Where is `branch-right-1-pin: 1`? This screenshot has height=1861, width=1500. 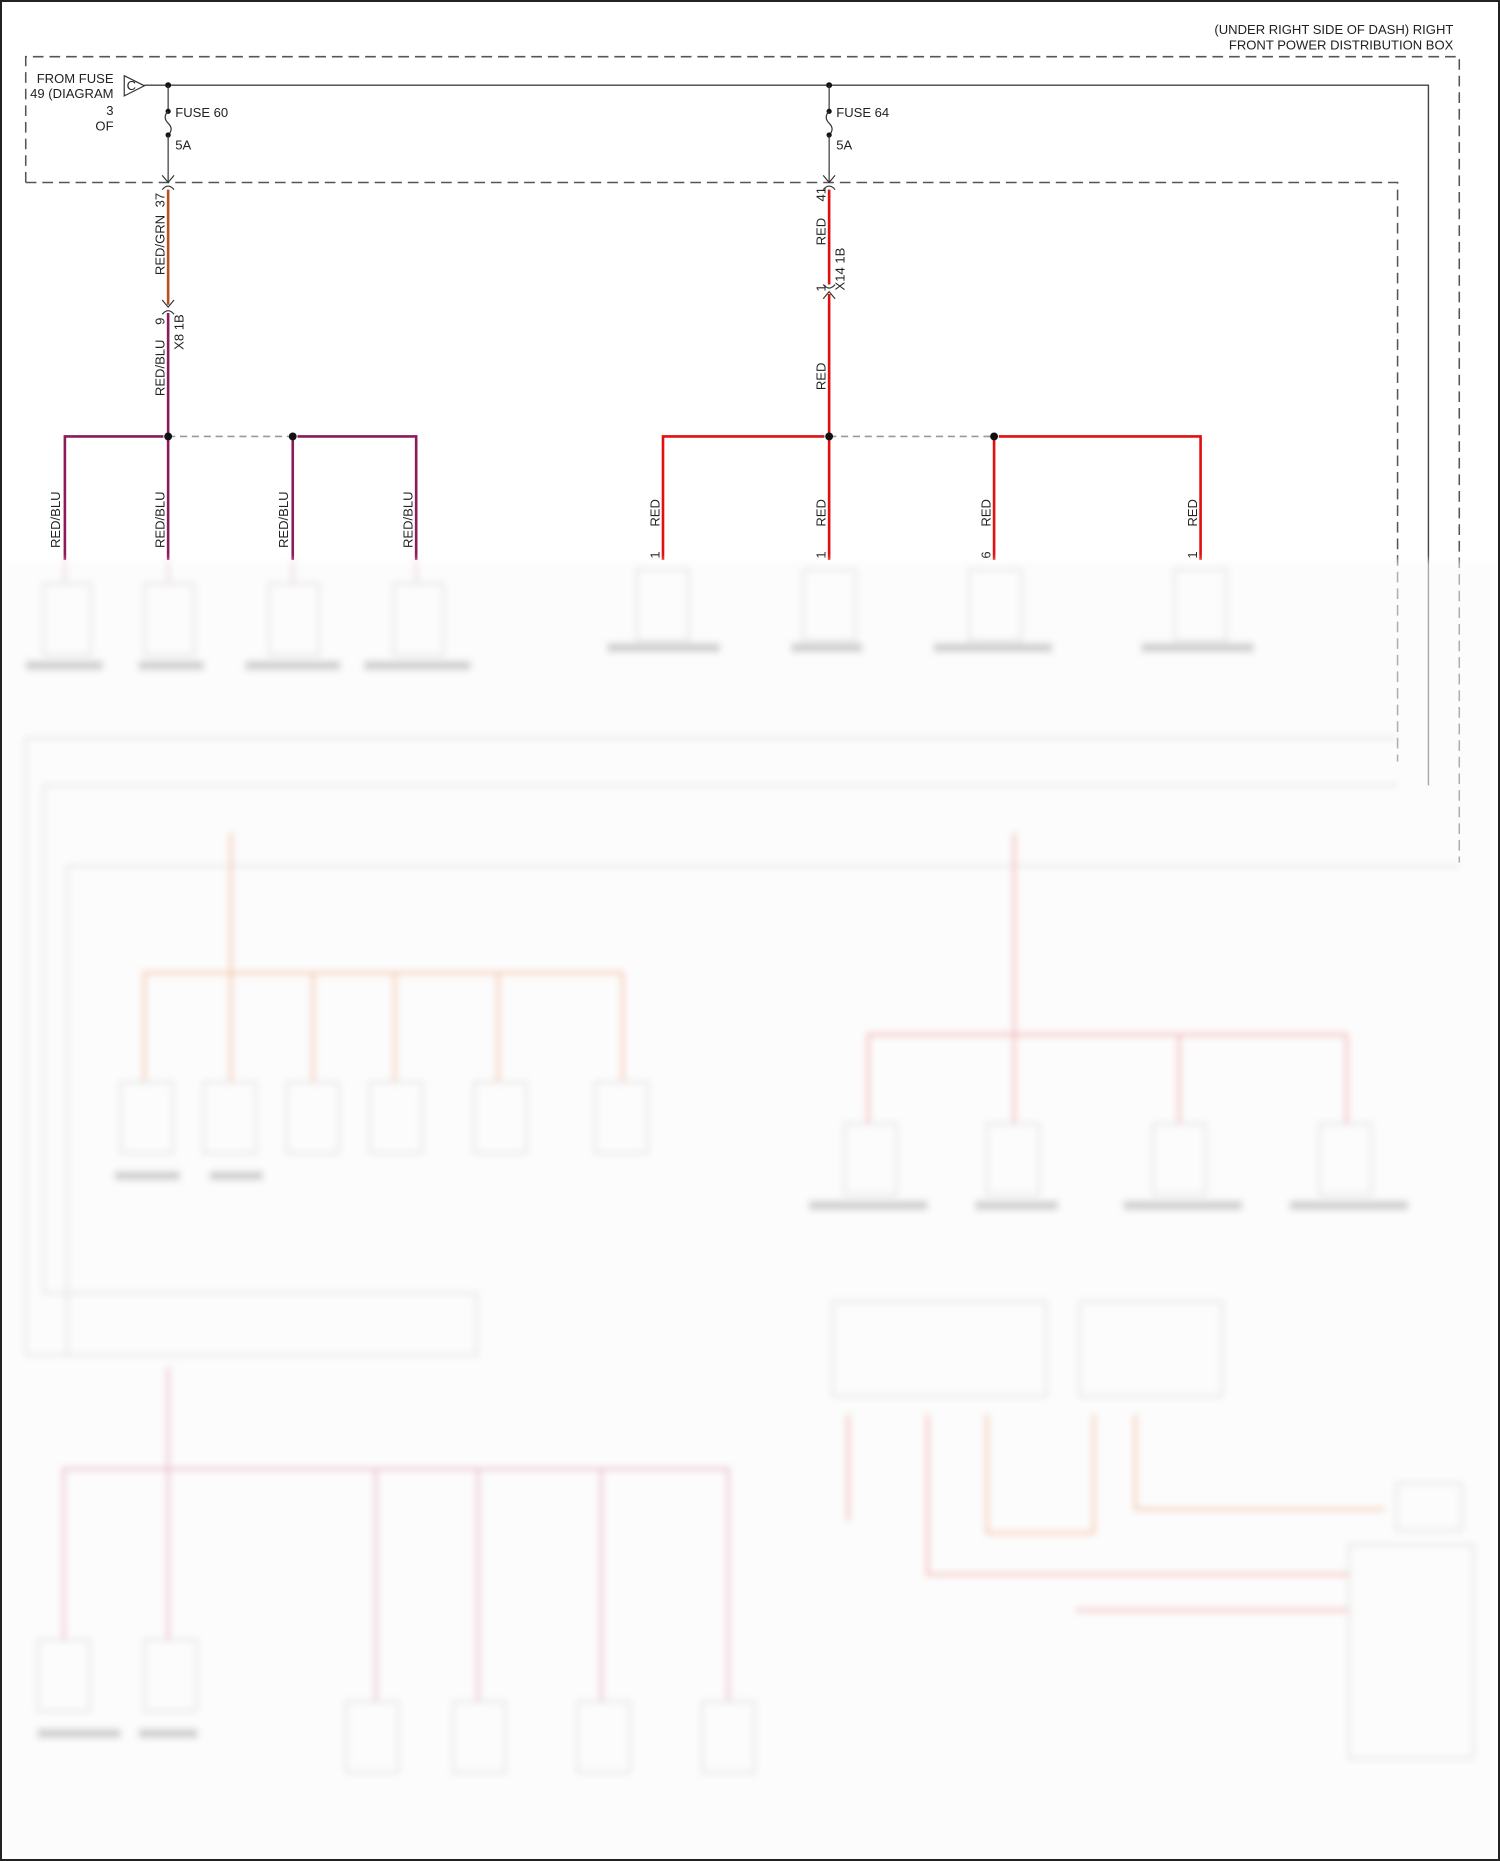 branch-right-1-pin: 1 is located at coordinates (654, 554).